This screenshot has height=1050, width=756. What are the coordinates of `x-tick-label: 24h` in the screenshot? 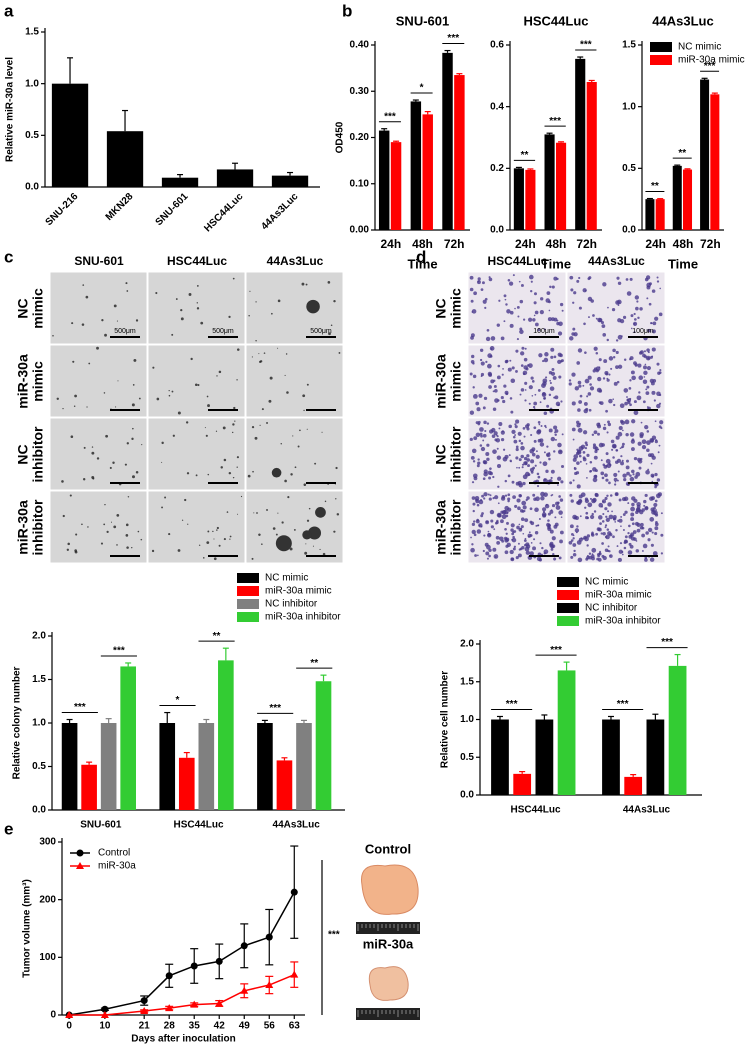 It's located at (655, 244).